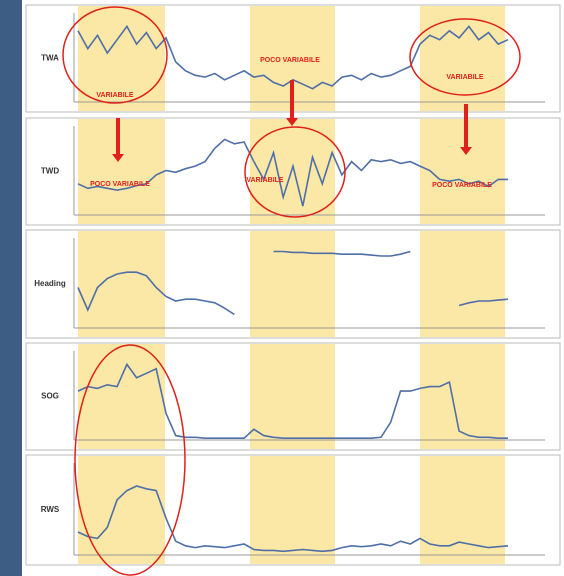  Describe the element at coordinates (50, 58) in the screenshot. I see `panel-label: TWA` at that location.